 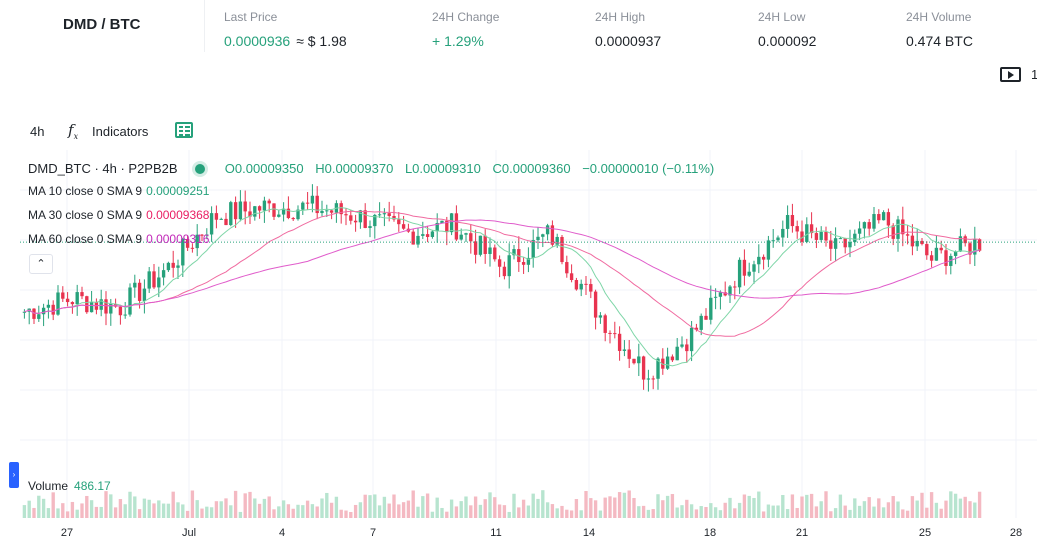 What do you see at coordinates (1010, 74) in the screenshot?
I see `play-icon` at bounding box center [1010, 74].